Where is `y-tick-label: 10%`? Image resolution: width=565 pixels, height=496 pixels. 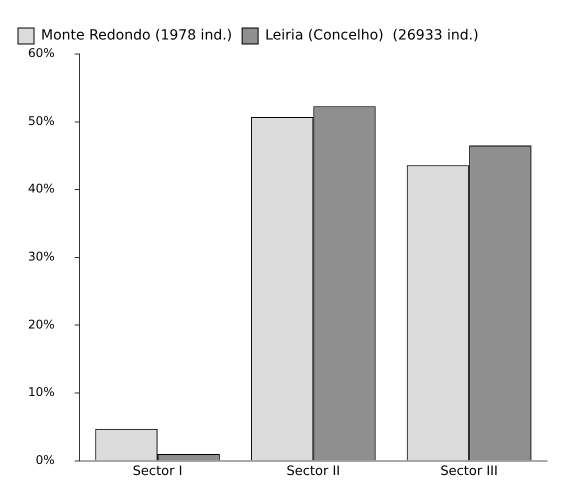
y-tick-label: 10% is located at coordinates (41, 392).